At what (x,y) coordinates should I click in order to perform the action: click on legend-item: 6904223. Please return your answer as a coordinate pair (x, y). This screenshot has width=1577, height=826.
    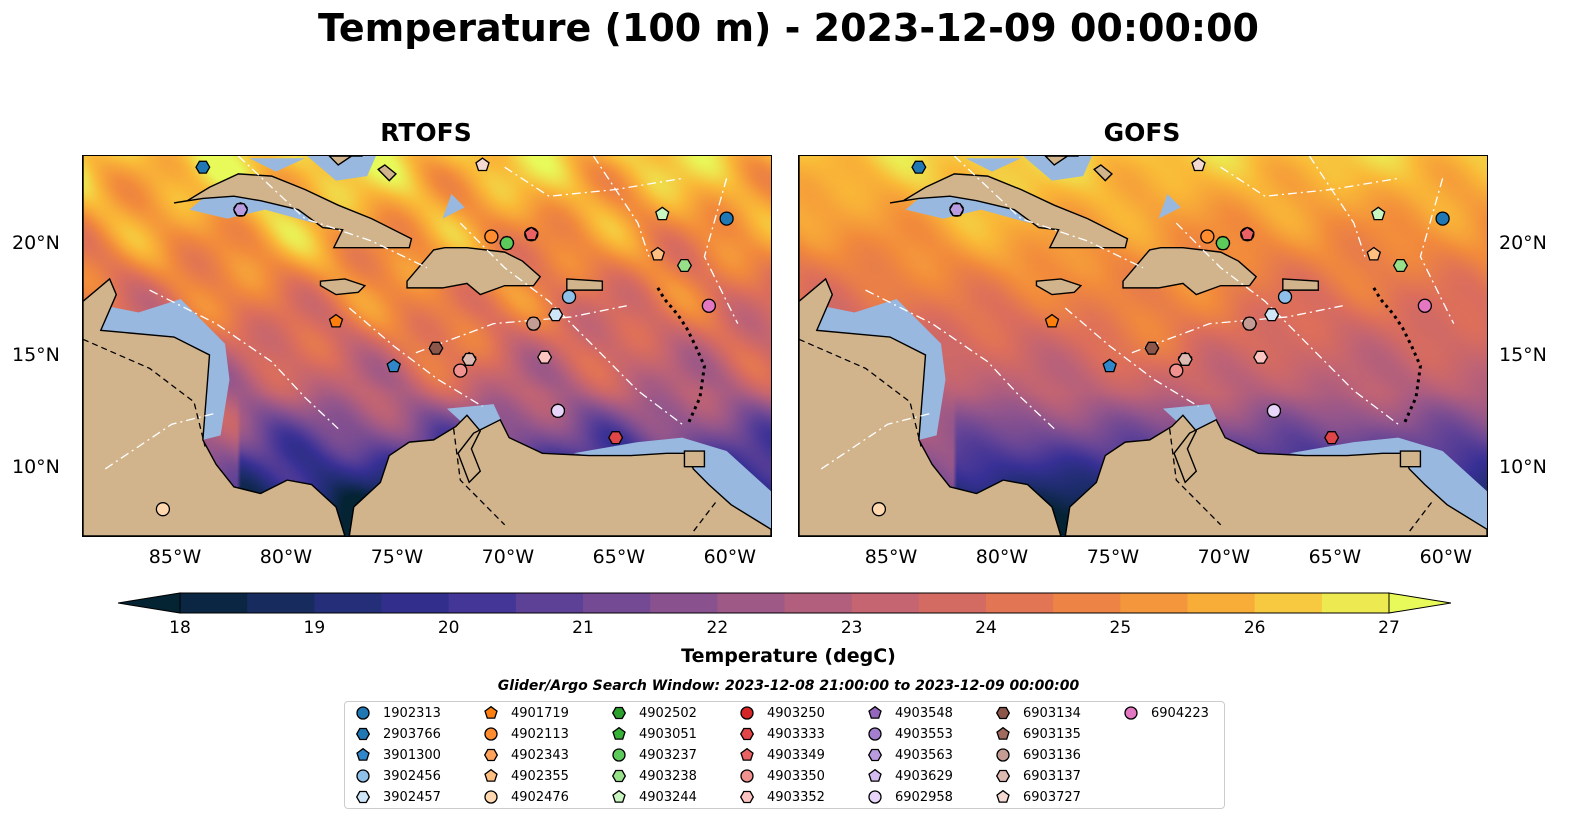
    Looking at the image, I should click on (1165, 713).